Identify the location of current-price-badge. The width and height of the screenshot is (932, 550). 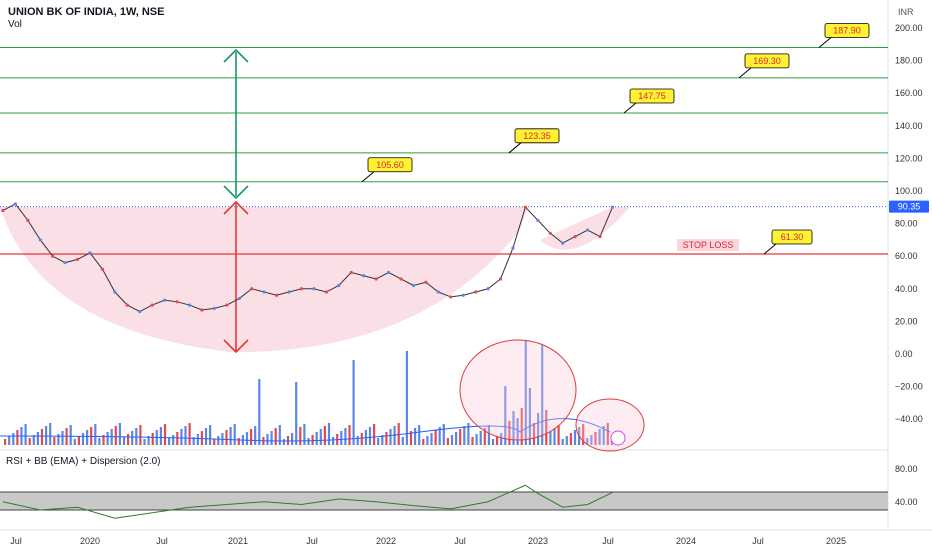
(909, 206).